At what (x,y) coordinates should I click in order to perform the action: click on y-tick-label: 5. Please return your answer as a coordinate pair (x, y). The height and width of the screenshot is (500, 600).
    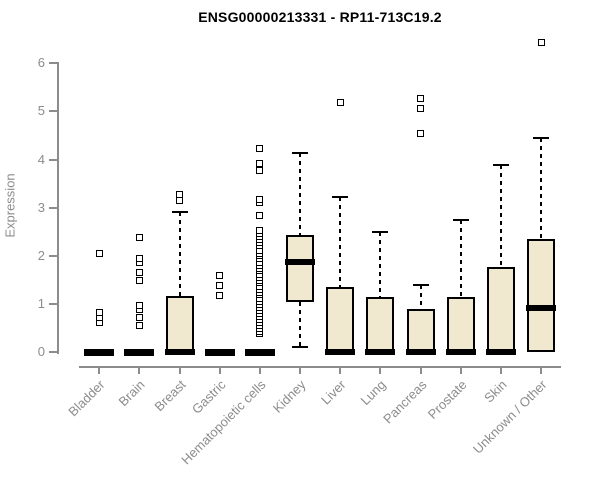
    Looking at the image, I should click on (41, 111).